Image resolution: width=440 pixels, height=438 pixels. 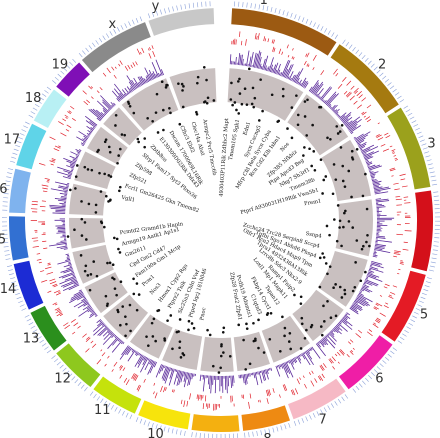 I want to click on chromosome-label-13: 13, so click(x=31, y=339).